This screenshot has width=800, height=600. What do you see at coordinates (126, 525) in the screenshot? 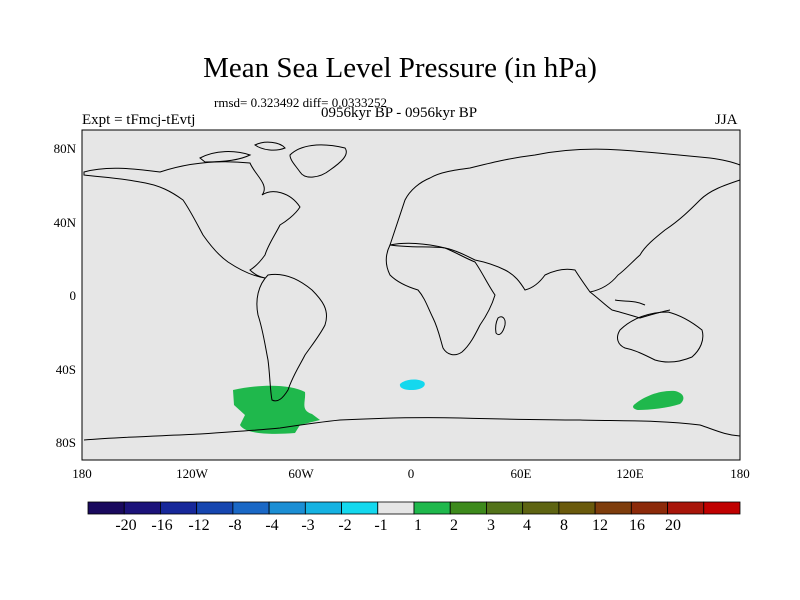
I see `colorbar-label: -20` at bounding box center [126, 525].